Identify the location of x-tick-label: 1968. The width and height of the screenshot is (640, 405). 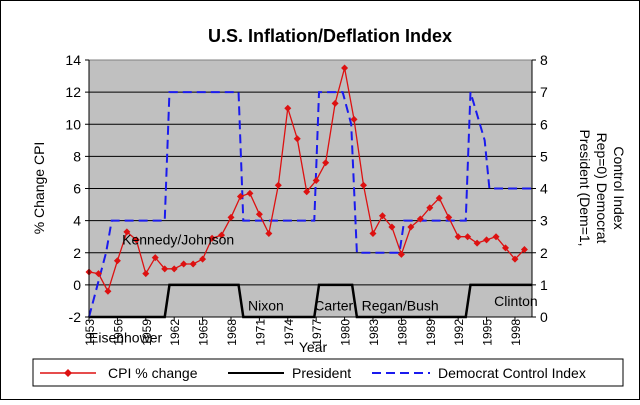
(232, 332).